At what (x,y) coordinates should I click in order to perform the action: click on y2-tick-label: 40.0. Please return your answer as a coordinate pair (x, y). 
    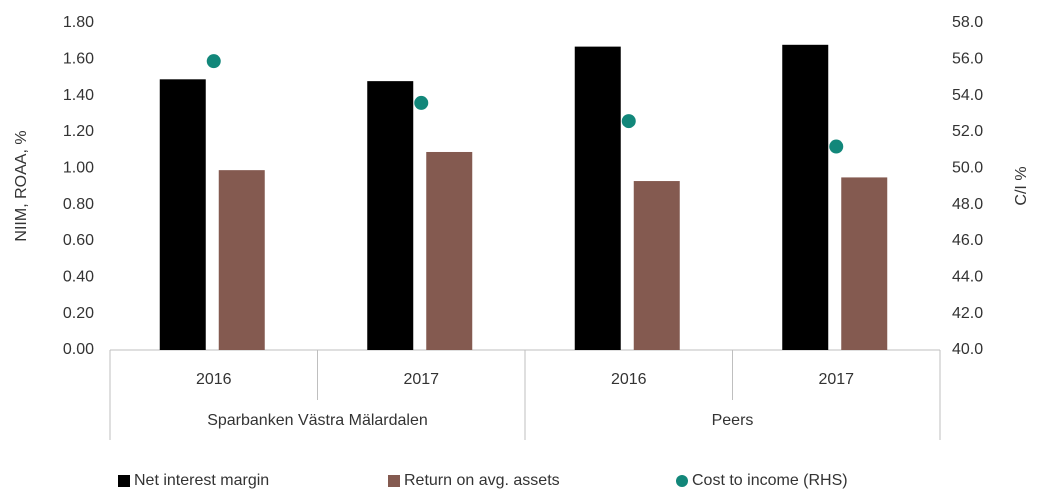
    Looking at the image, I should click on (967, 349).